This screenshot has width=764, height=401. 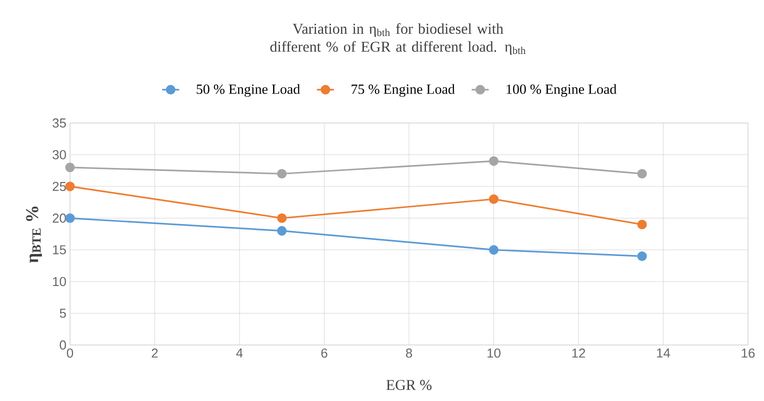 What do you see at coordinates (70, 353) in the screenshot?
I see `x-tick-label: 0` at bounding box center [70, 353].